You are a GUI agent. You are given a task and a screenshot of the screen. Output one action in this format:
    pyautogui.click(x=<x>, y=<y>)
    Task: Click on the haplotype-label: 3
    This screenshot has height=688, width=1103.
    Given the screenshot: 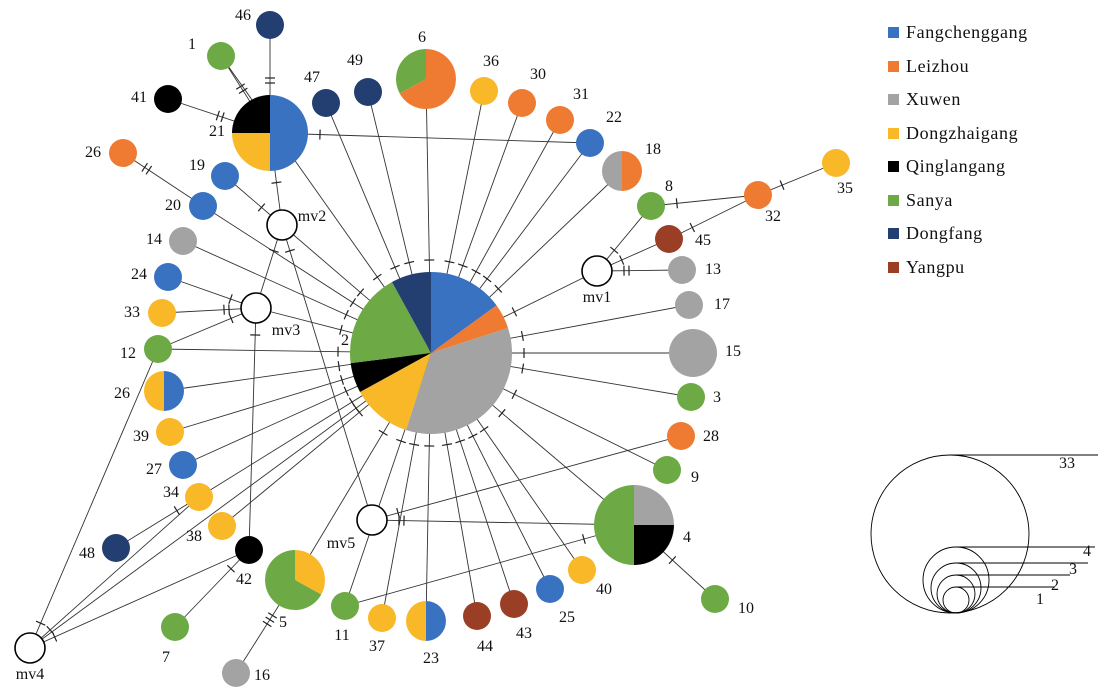 What is the action you would take?
    pyautogui.click(x=717, y=397)
    